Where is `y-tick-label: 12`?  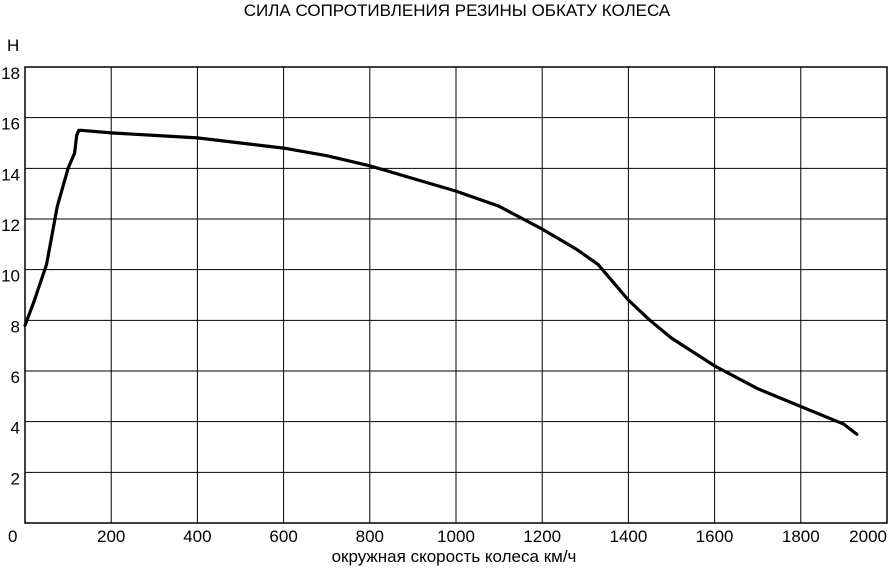 y-tick-label: 12 is located at coordinates (10, 225).